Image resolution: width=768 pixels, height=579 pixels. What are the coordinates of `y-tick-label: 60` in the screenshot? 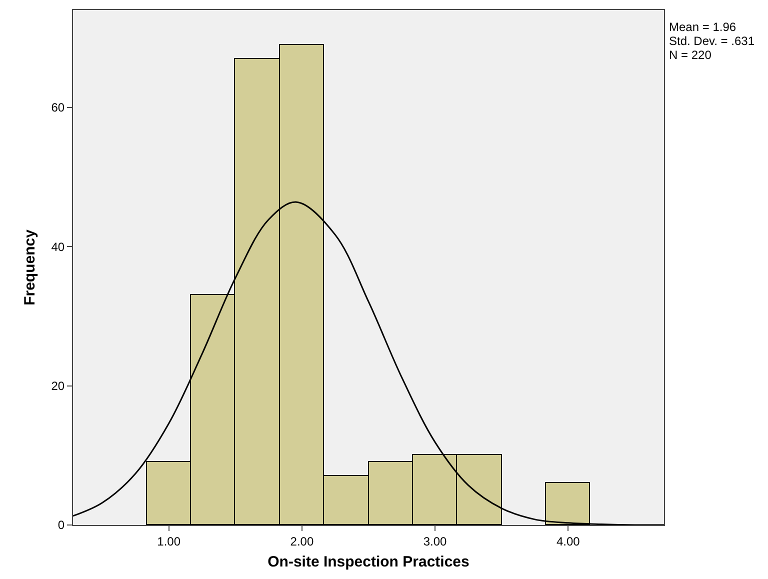 It's located at (58, 107).